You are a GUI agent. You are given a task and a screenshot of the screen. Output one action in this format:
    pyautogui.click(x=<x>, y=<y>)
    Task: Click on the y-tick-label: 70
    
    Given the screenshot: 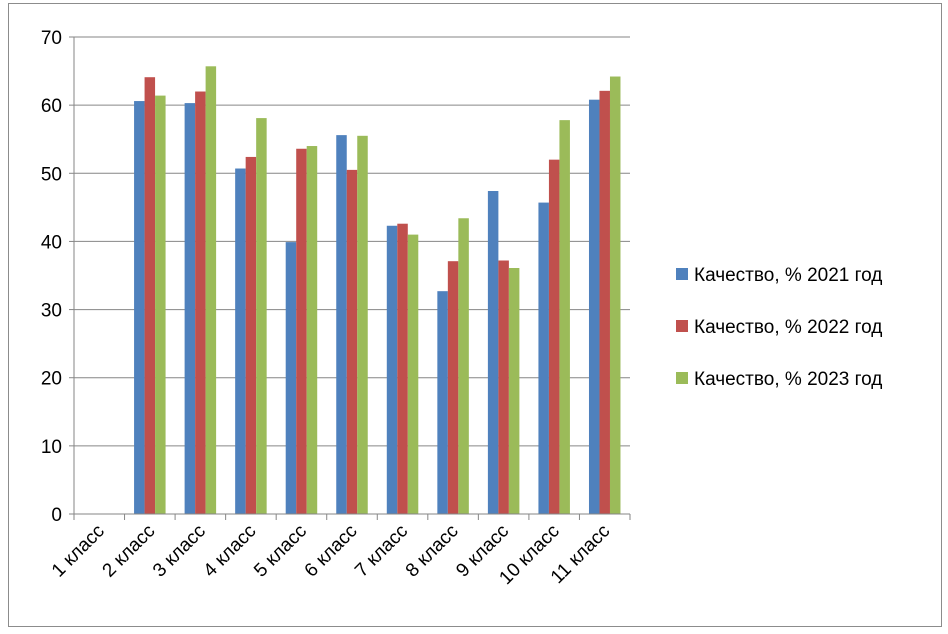 What is the action you would take?
    pyautogui.click(x=51, y=38)
    